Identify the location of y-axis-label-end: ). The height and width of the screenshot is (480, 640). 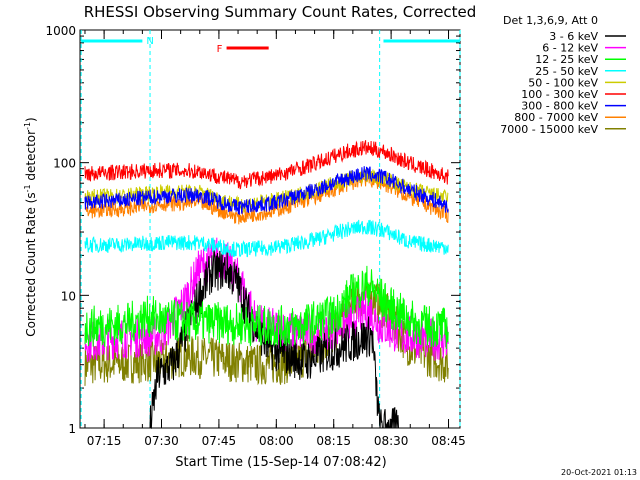
(31, 119).